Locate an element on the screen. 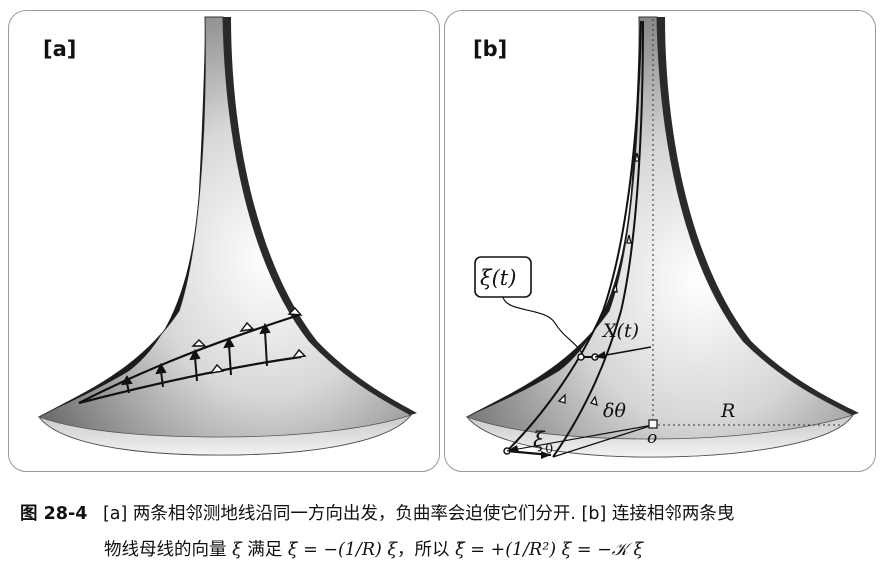 The image size is (884, 576). xi-0-subscript: 0 is located at coordinates (549, 449).